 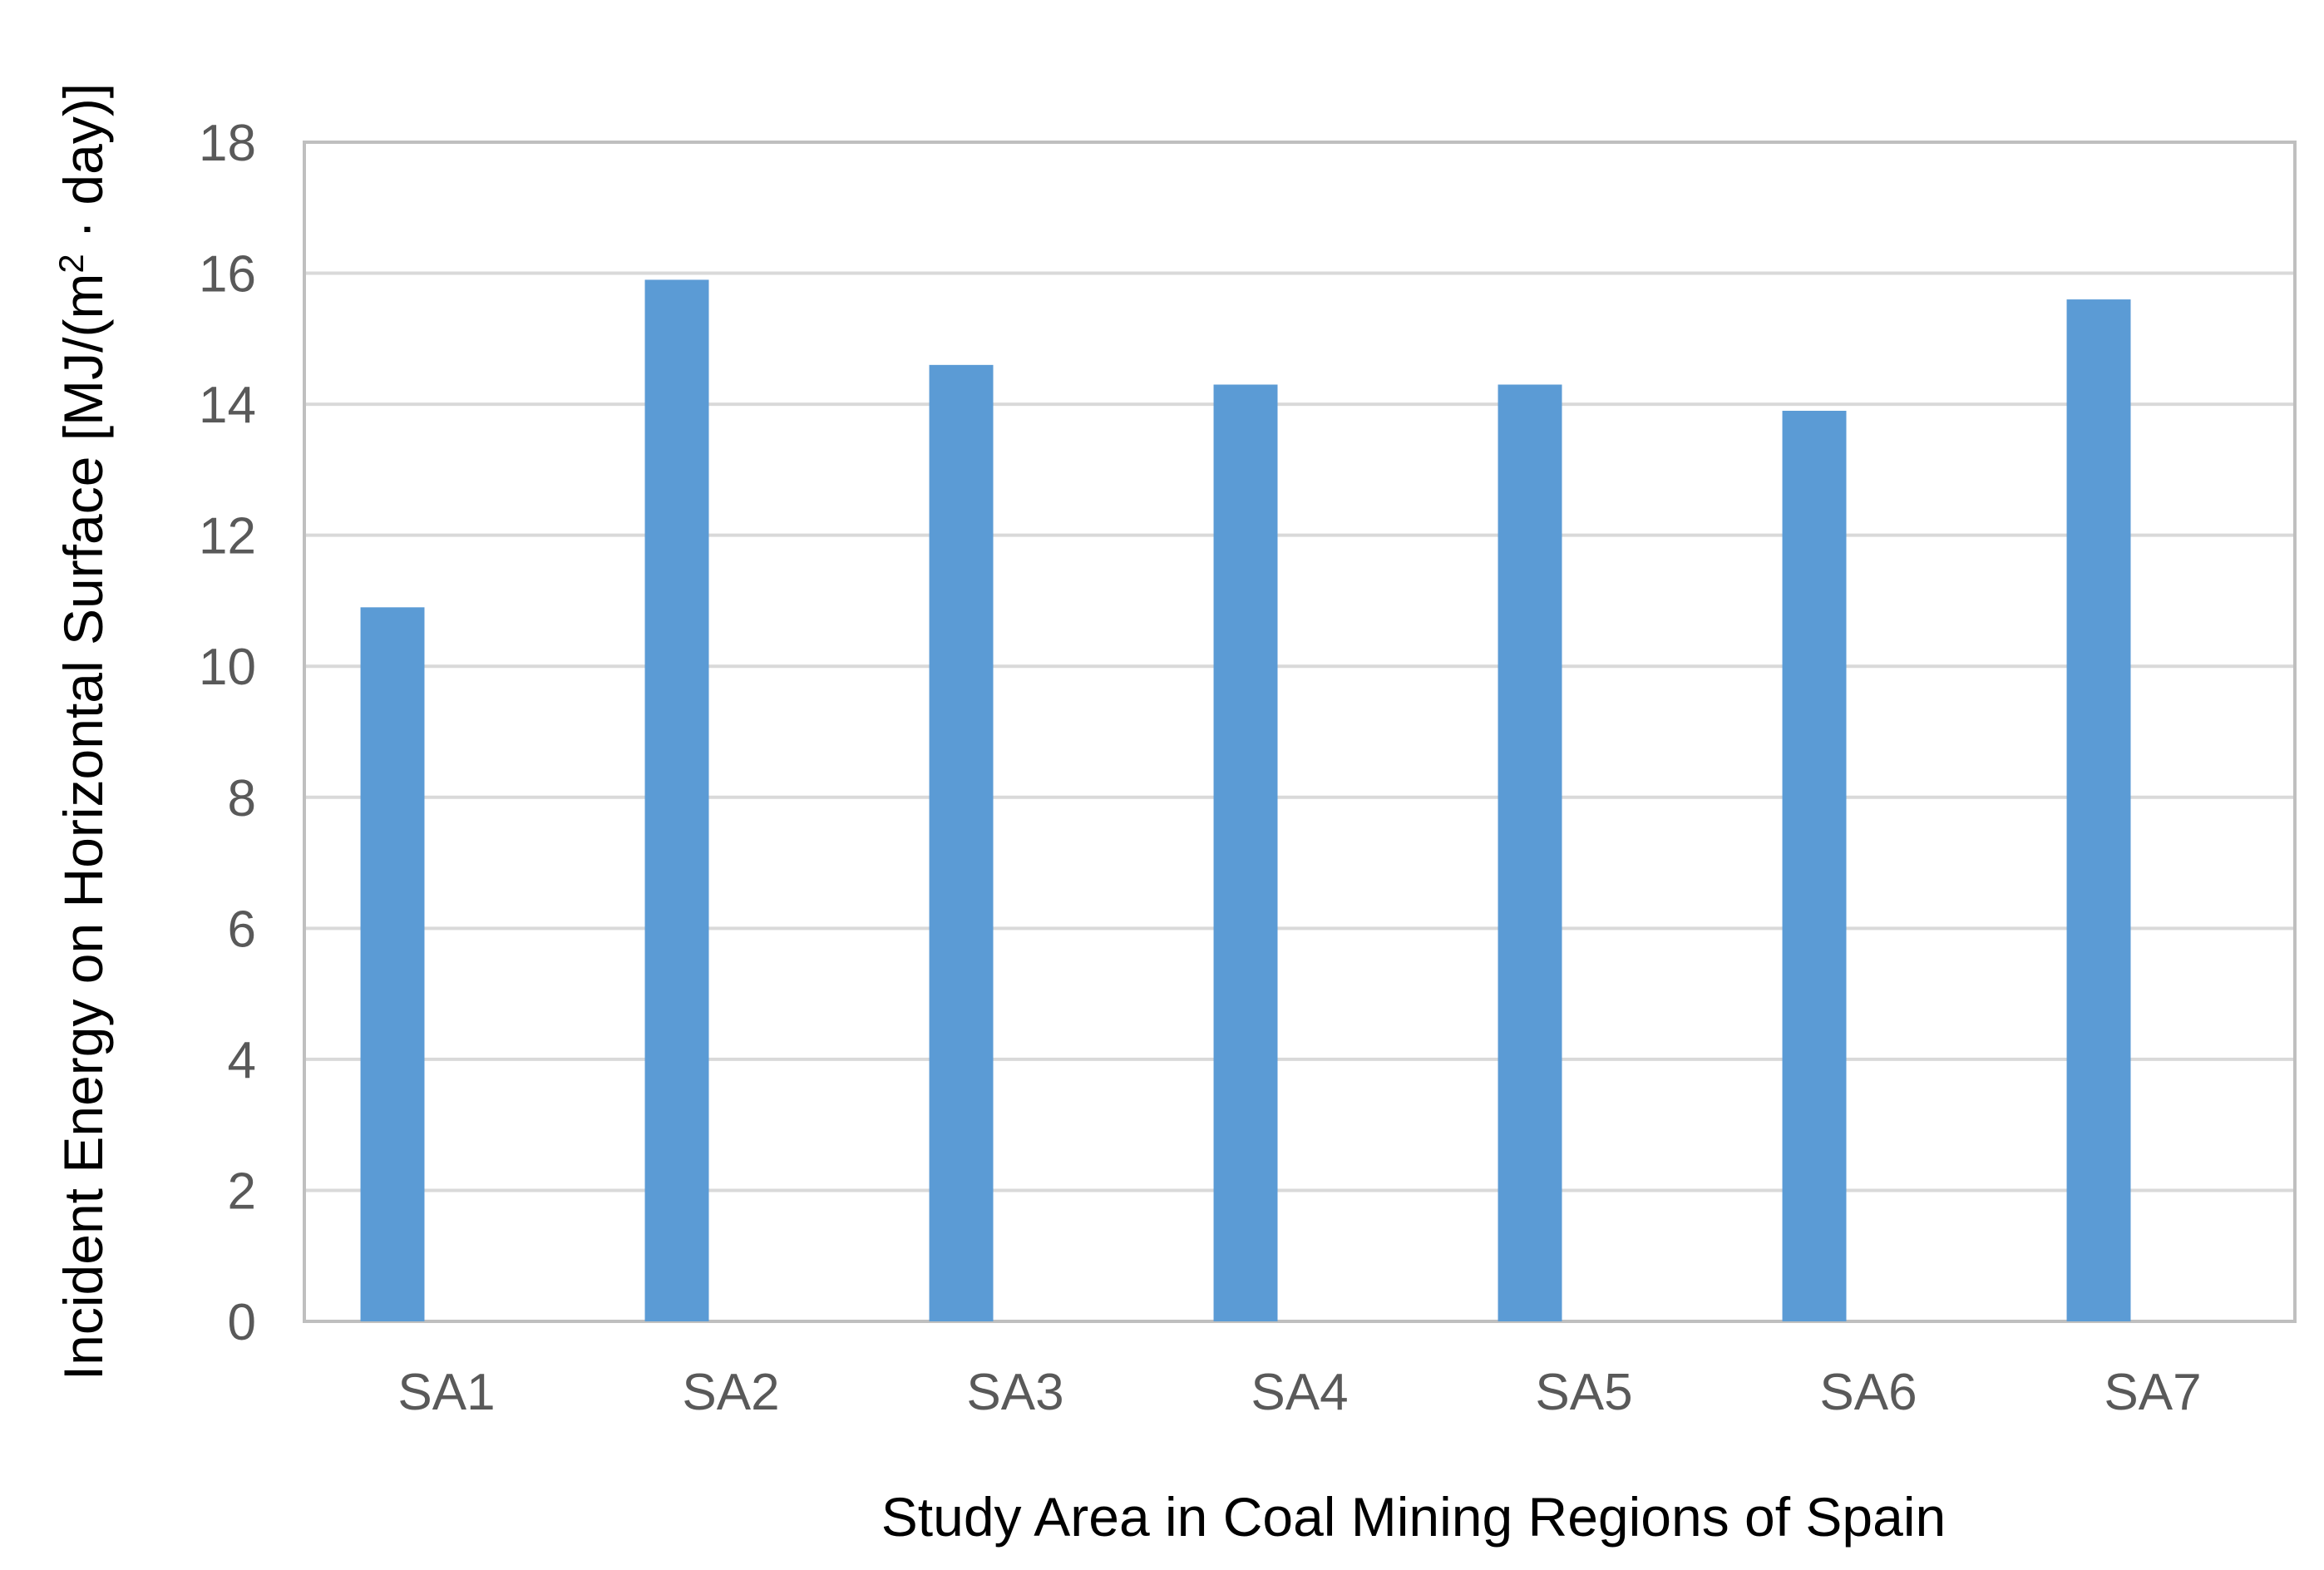 What do you see at coordinates (1246, 852) in the screenshot?
I see `bar-sa4` at bounding box center [1246, 852].